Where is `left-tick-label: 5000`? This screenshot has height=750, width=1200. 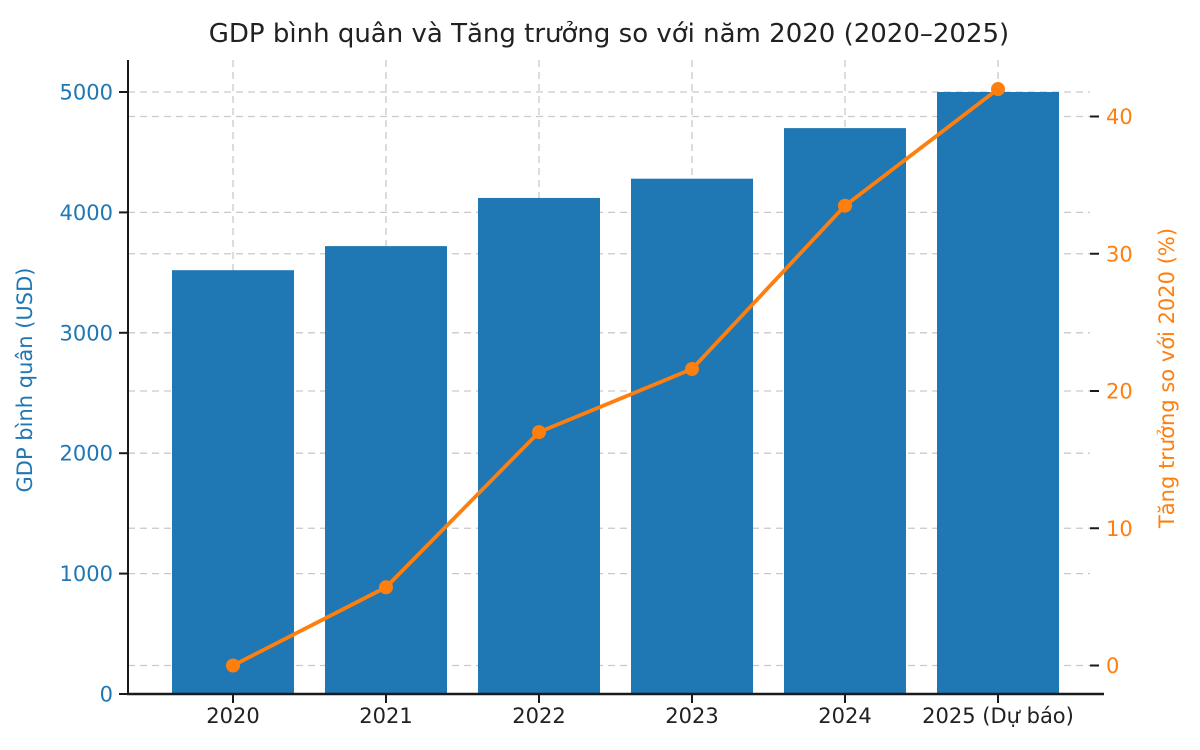
left-tick-label: 5000 is located at coordinates (86, 93).